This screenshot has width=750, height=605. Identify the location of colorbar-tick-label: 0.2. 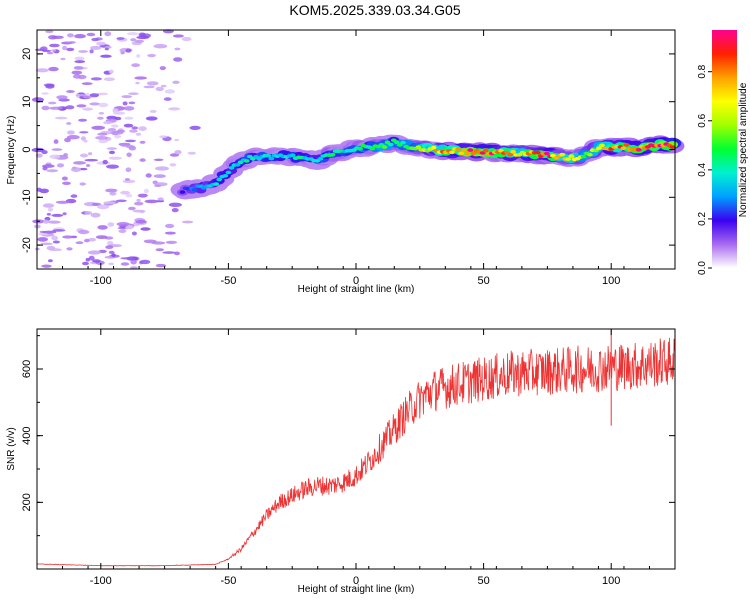
(702, 219).